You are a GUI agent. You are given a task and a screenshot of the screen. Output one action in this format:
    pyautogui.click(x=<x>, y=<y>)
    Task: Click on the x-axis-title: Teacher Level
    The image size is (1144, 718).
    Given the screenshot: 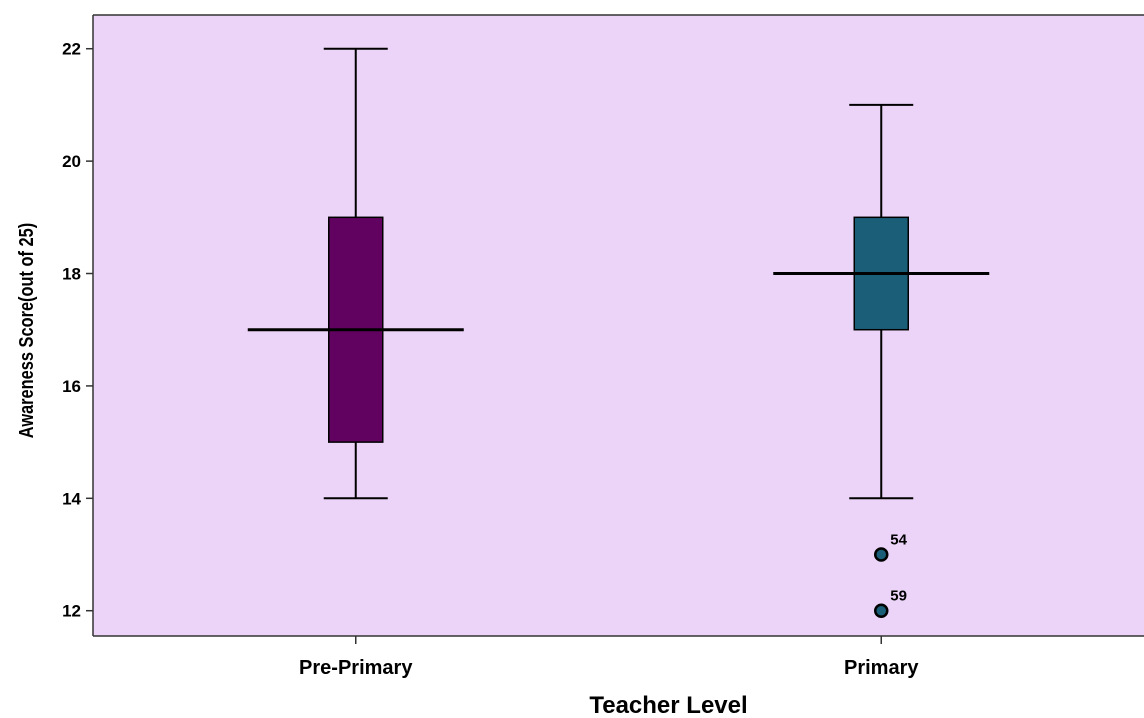 What is the action you would take?
    pyautogui.click(x=668, y=705)
    